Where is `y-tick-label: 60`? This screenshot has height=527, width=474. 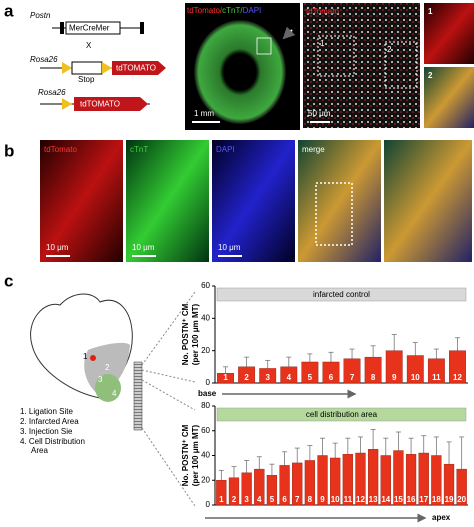
y-tick-label: 60 is located at coordinates (205, 430).